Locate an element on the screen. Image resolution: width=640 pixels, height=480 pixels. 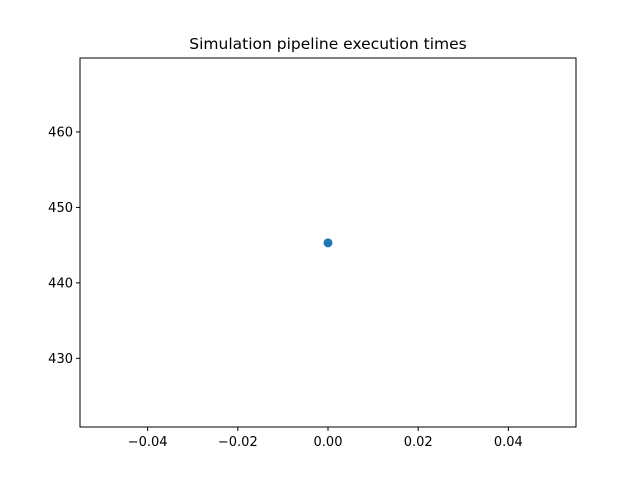
scatter-point is located at coordinates (328, 243).